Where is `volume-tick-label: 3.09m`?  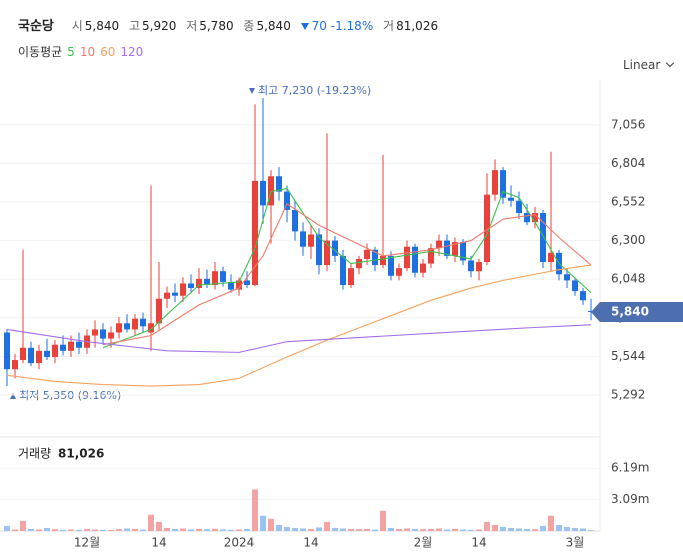
volume-tick-label: 3.09m is located at coordinates (630, 499).